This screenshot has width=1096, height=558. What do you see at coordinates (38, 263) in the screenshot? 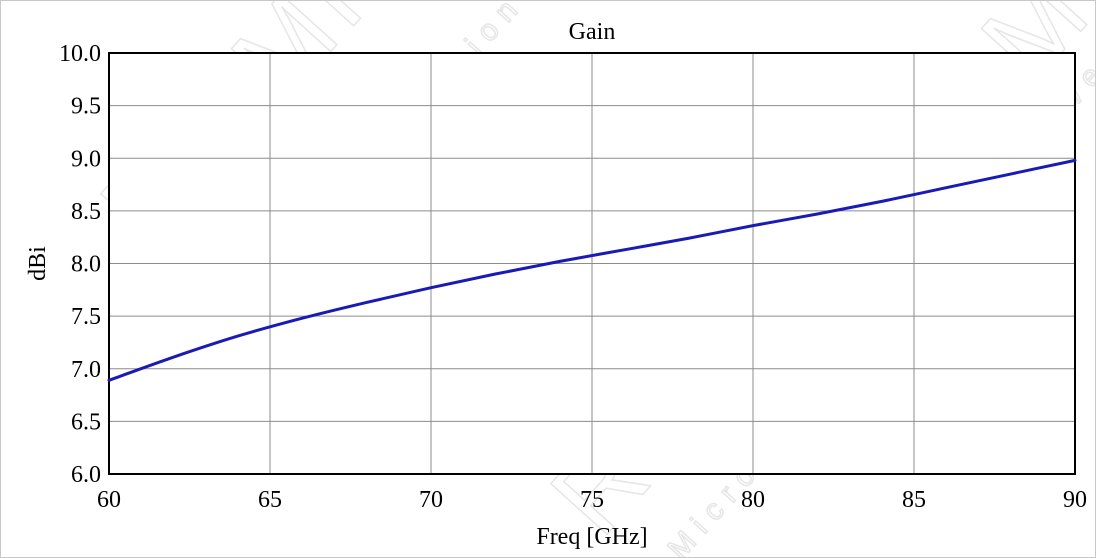
I see `y-axis-title: dBi` at bounding box center [38, 263].